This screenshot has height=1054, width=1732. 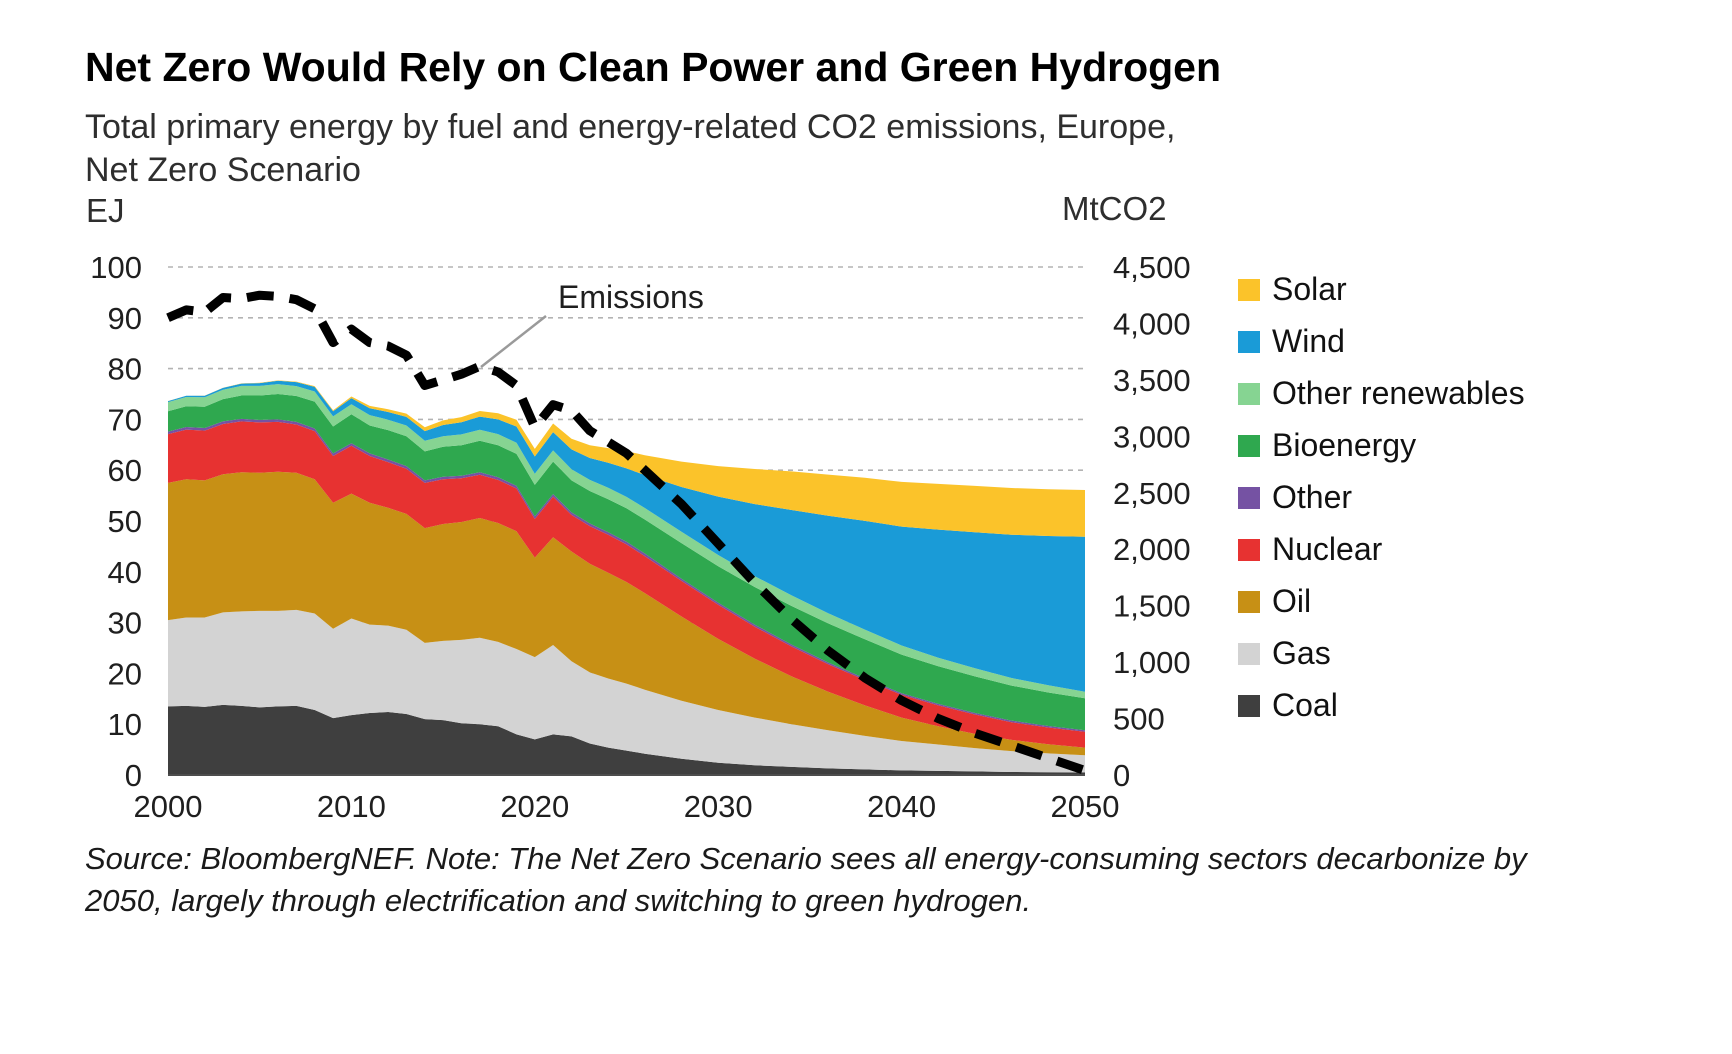 I want to click on legend-item-gas: Gas, so click(x=1381, y=653).